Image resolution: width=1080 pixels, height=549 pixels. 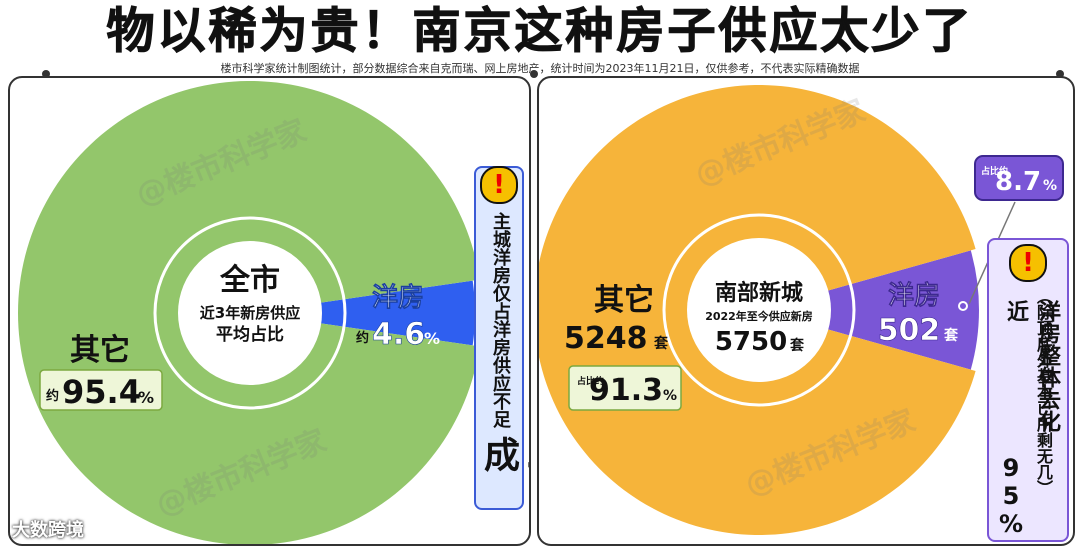 I want to click on other-value: 5248, so click(x=606, y=338).